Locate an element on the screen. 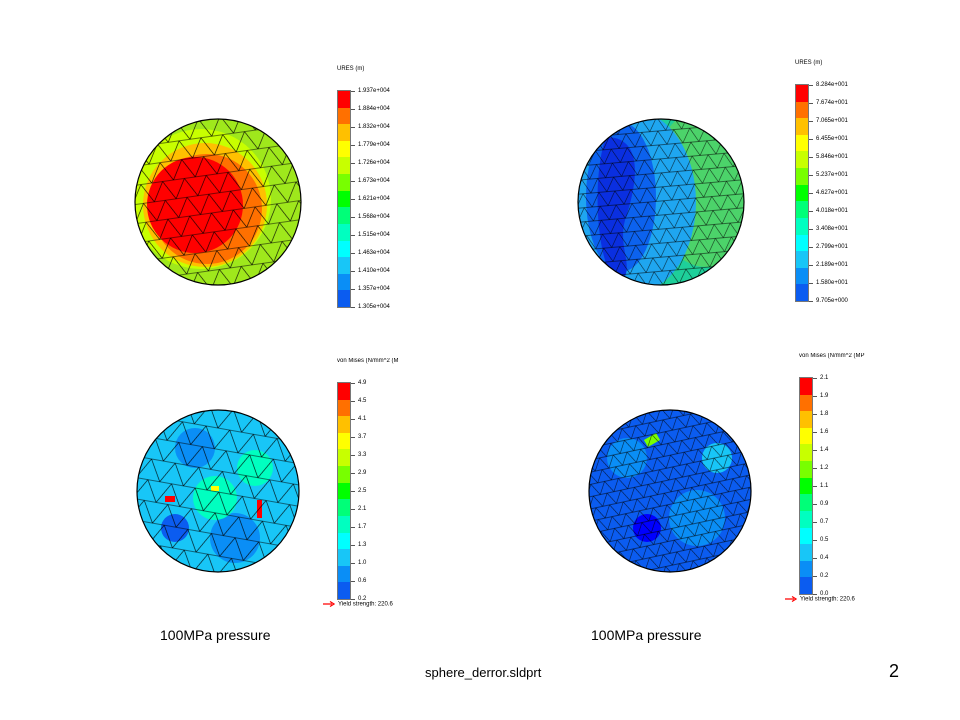 This screenshot has width=960, height=720. legend-value-label: 4.627e+001 is located at coordinates (832, 193).